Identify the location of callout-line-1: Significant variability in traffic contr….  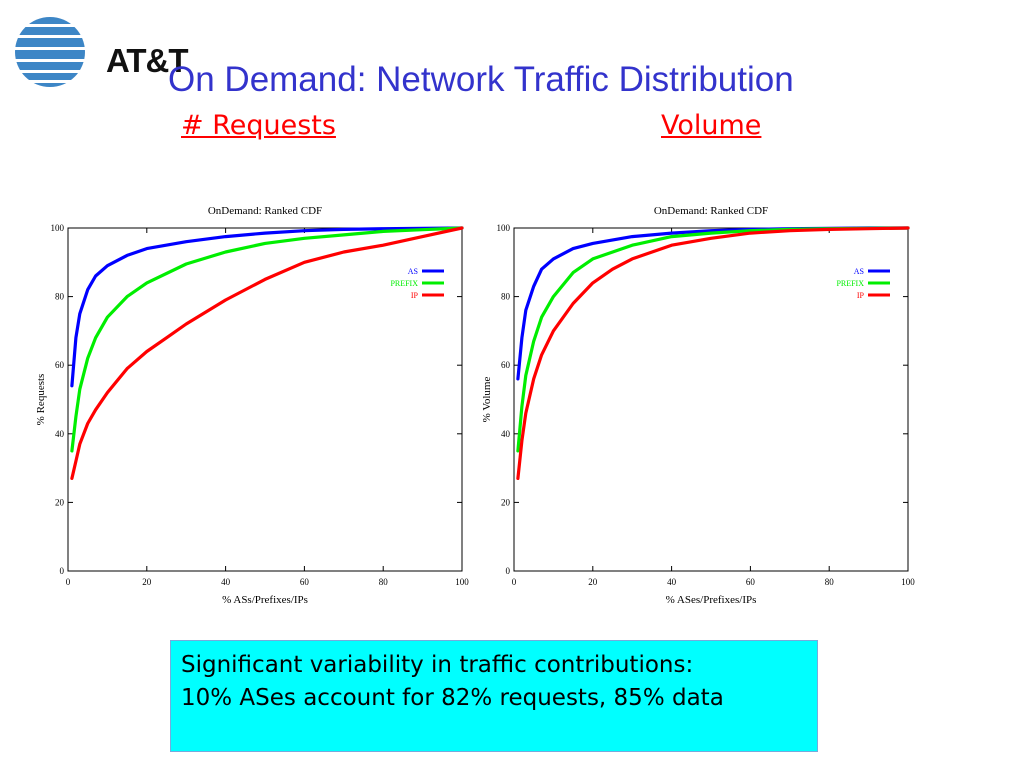
(437, 665).